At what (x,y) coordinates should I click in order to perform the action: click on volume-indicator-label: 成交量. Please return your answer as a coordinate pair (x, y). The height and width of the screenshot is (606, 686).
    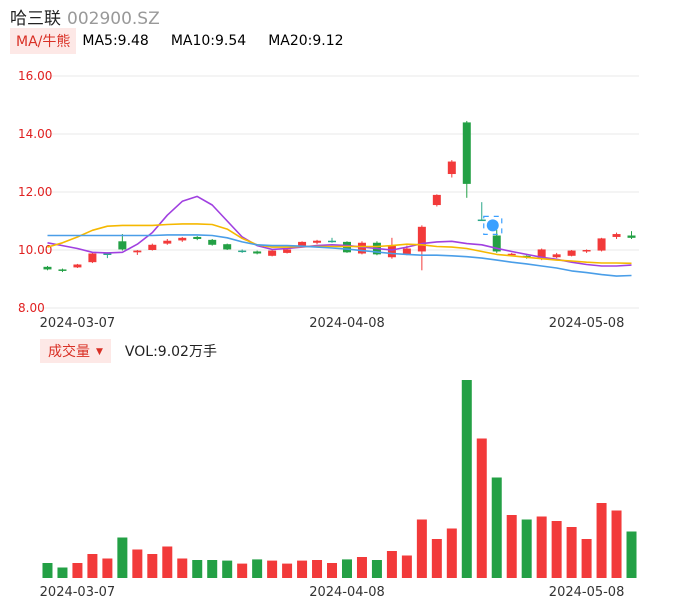
    Looking at the image, I should click on (69, 352).